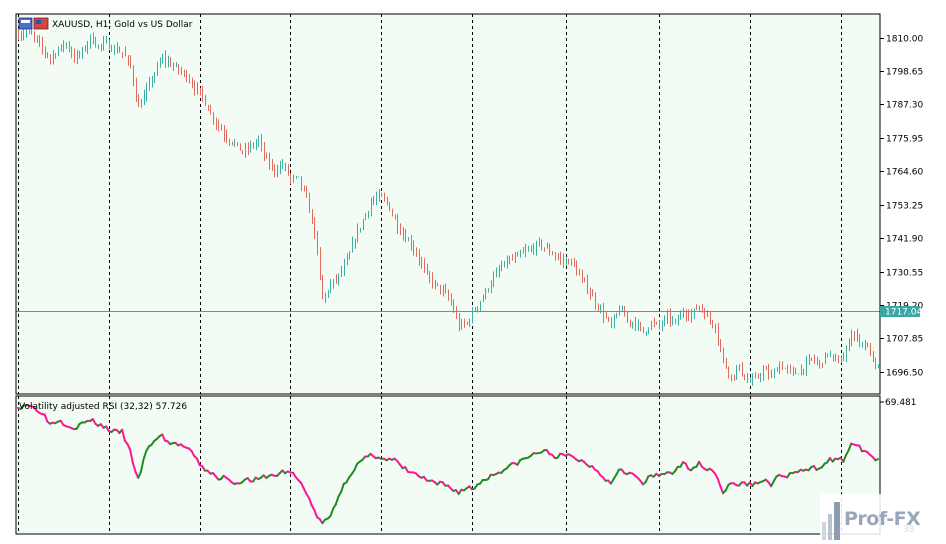  Describe the element at coordinates (103, 407) in the screenshot. I see `indicator-label: Volatility adjusted RSI (32,32) 57.726` at that location.